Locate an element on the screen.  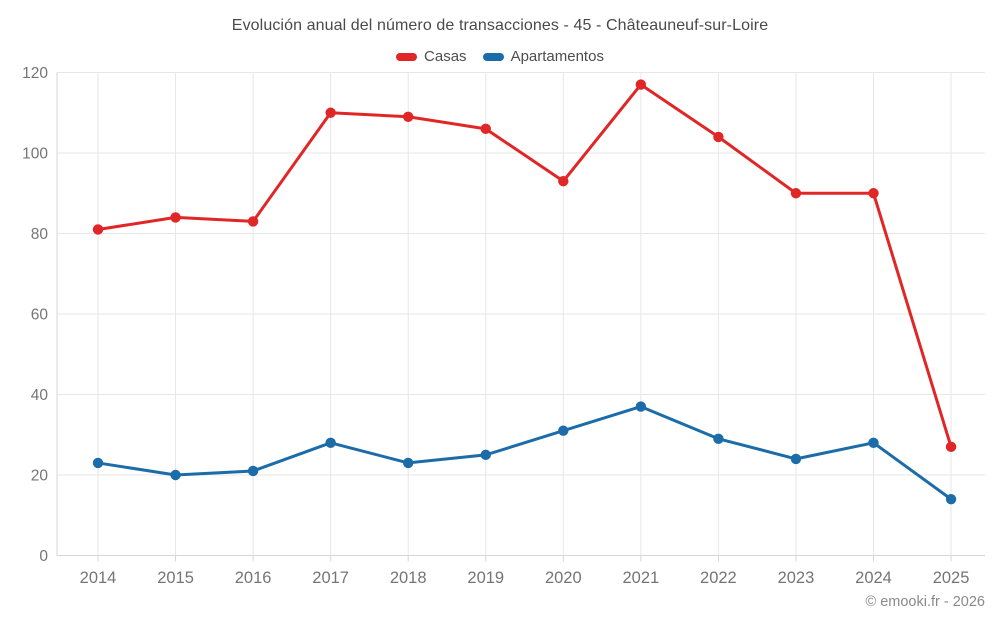
data-point-casas-2020 is located at coordinates (563, 181).